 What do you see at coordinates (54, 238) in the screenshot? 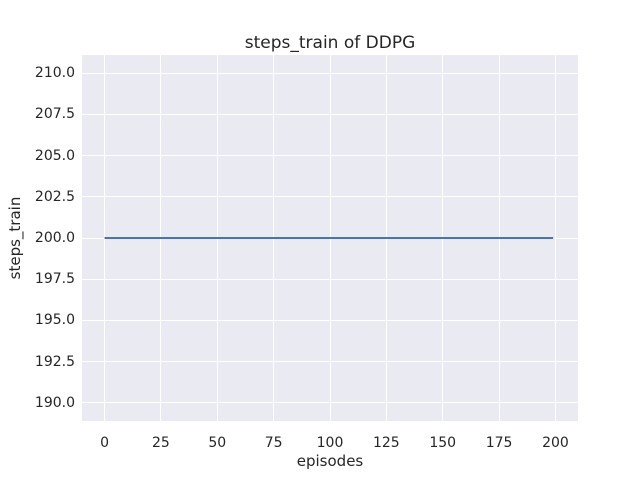
I see `y-tick-label: 200.0` at bounding box center [54, 238].